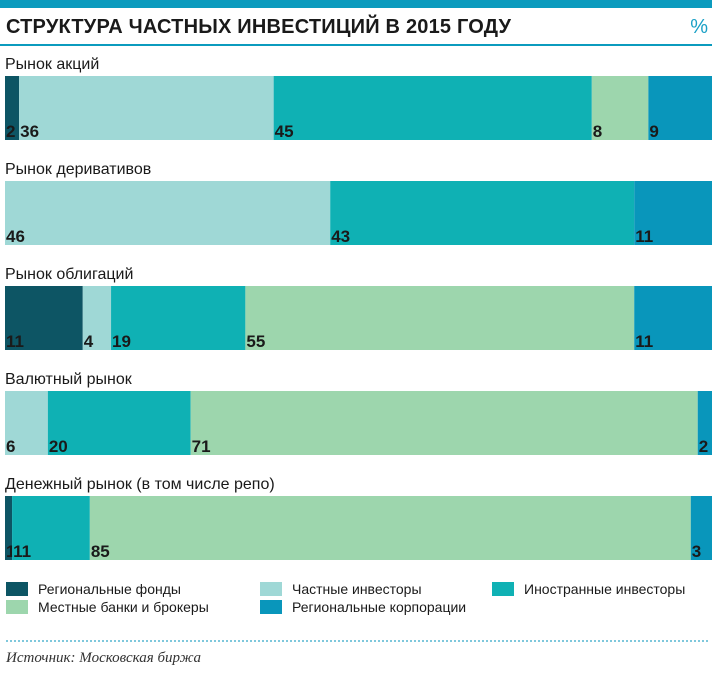 The width and height of the screenshot is (712, 674). Describe the element at coordinates (259, 27) in the screenshot. I see `chart-title: СТРУКТУРА ЧАСТНЫХ ИНВЕСТИЦИЙ В 2015 ГОДУ` at that location.